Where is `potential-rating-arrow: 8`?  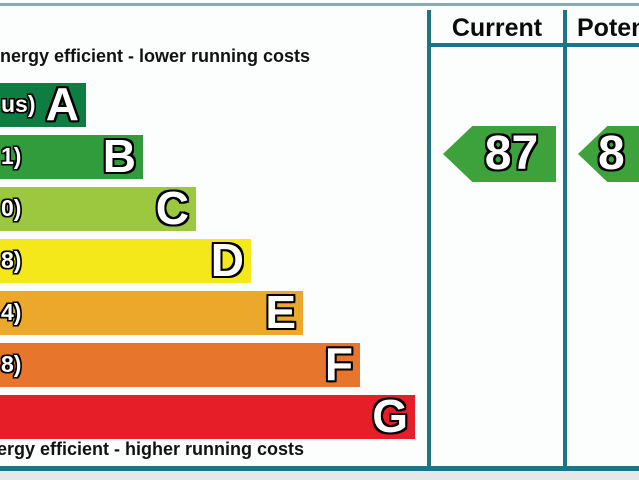
potential-rating-arrow: 8 is located at coordinates (608, 154).